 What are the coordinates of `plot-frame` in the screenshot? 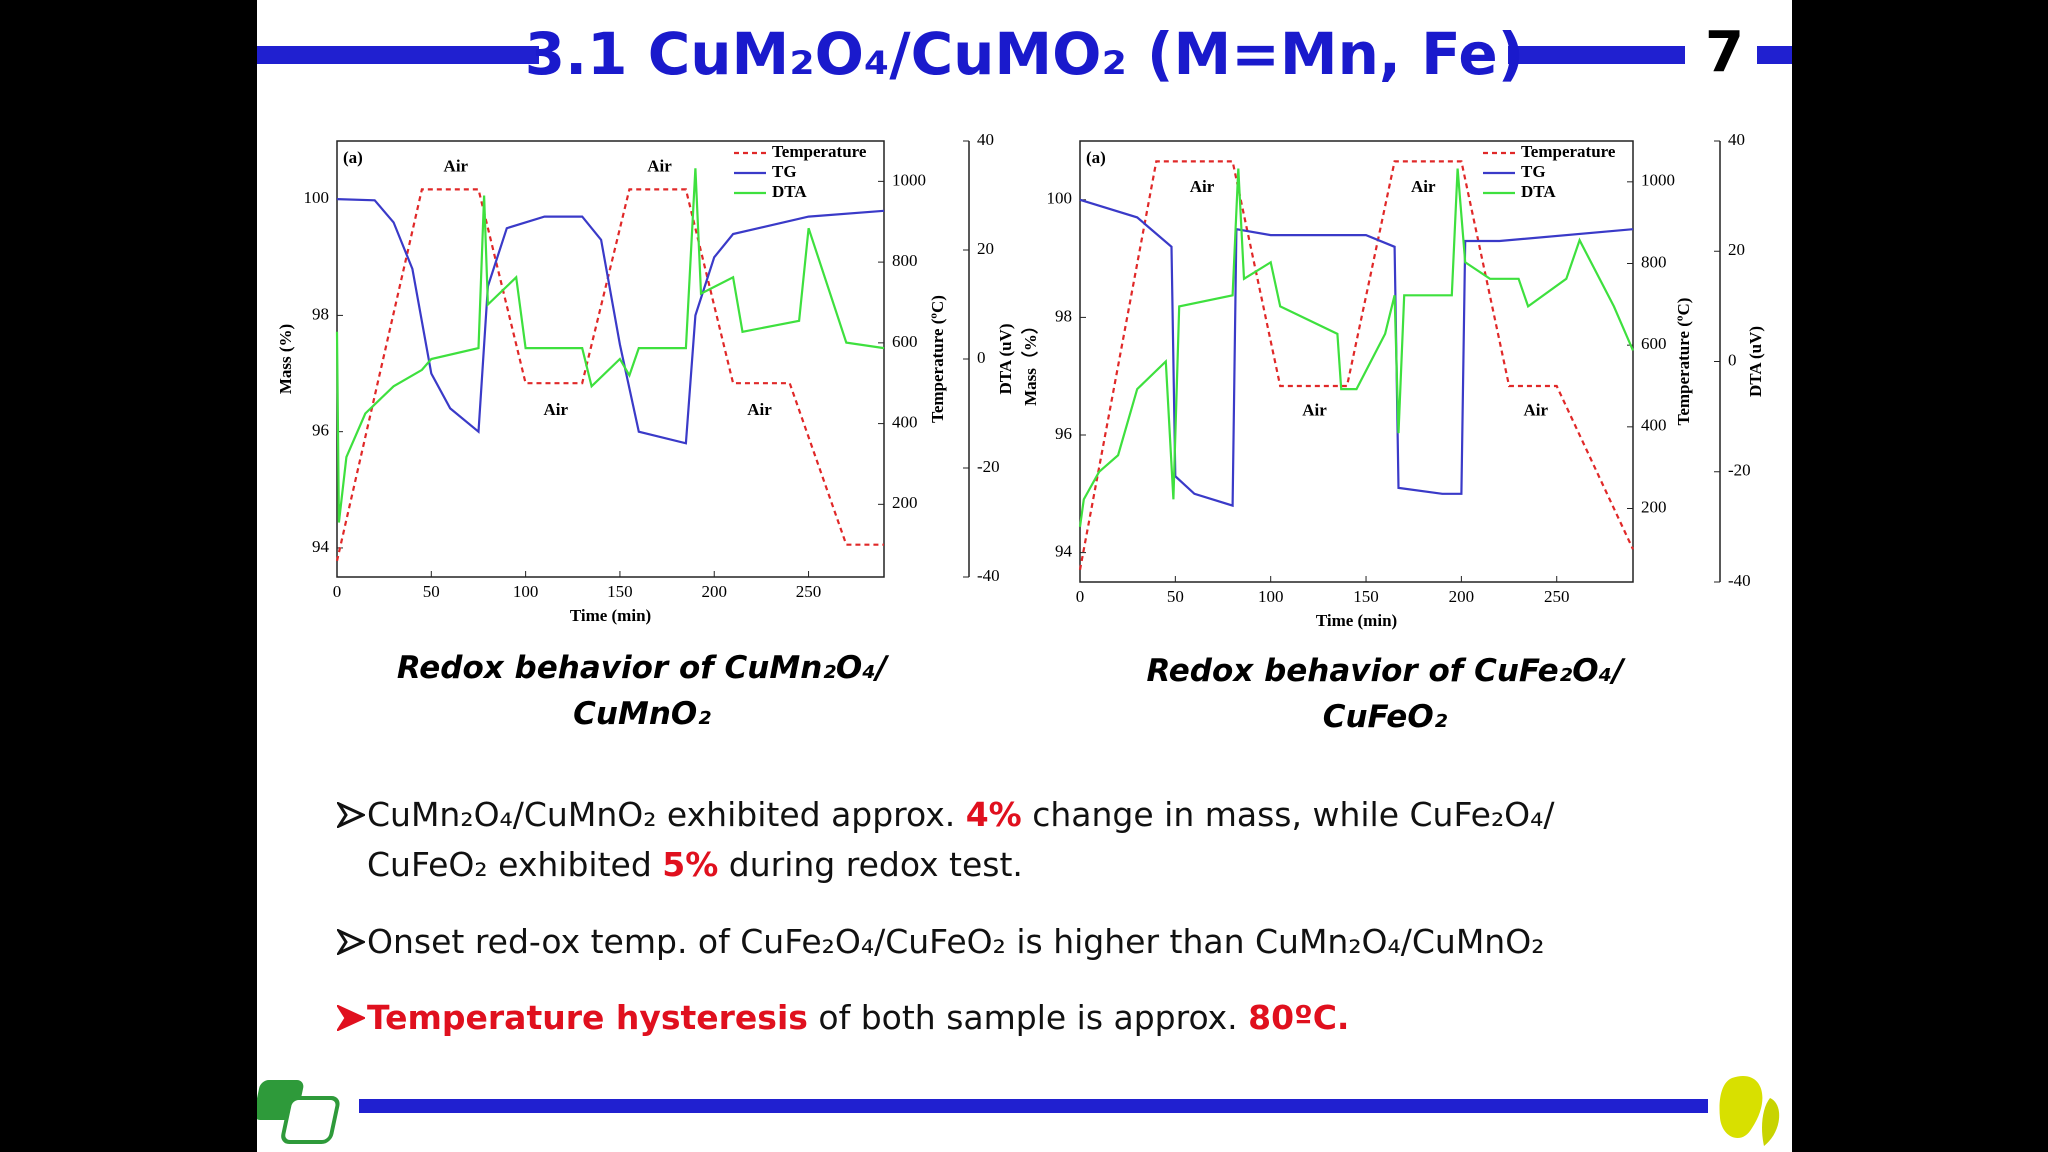 It's located at (1356, 361).